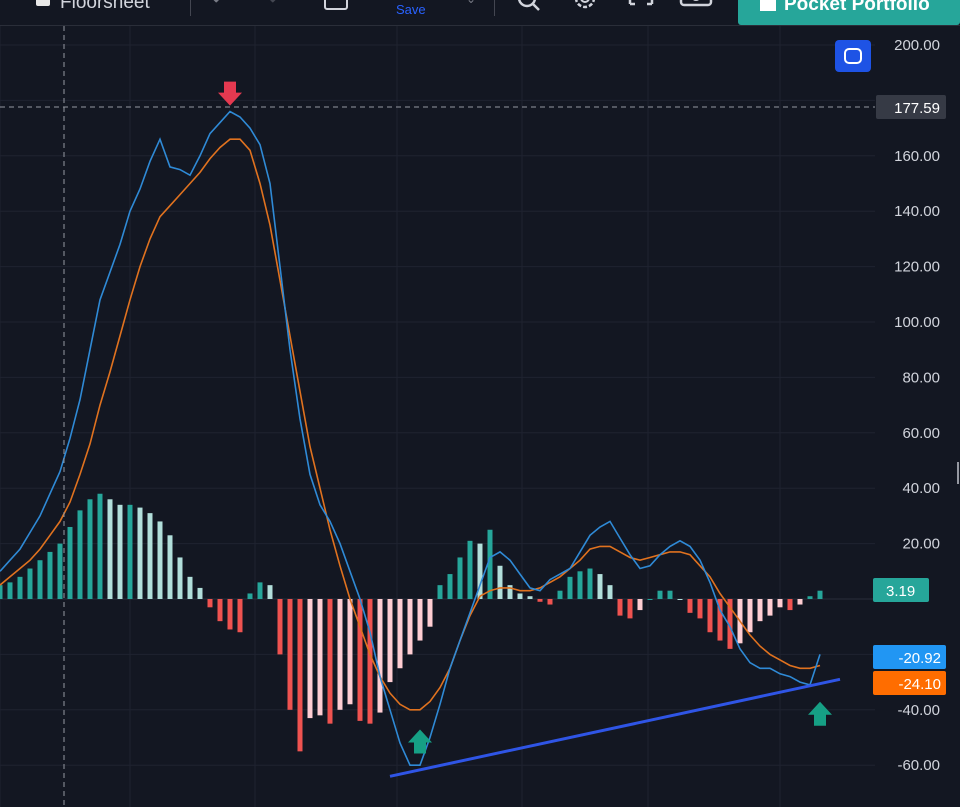 The height and width of the screenshot is (807, 960). I want to click on price-axis-label: 140.00, so click(917, 211).